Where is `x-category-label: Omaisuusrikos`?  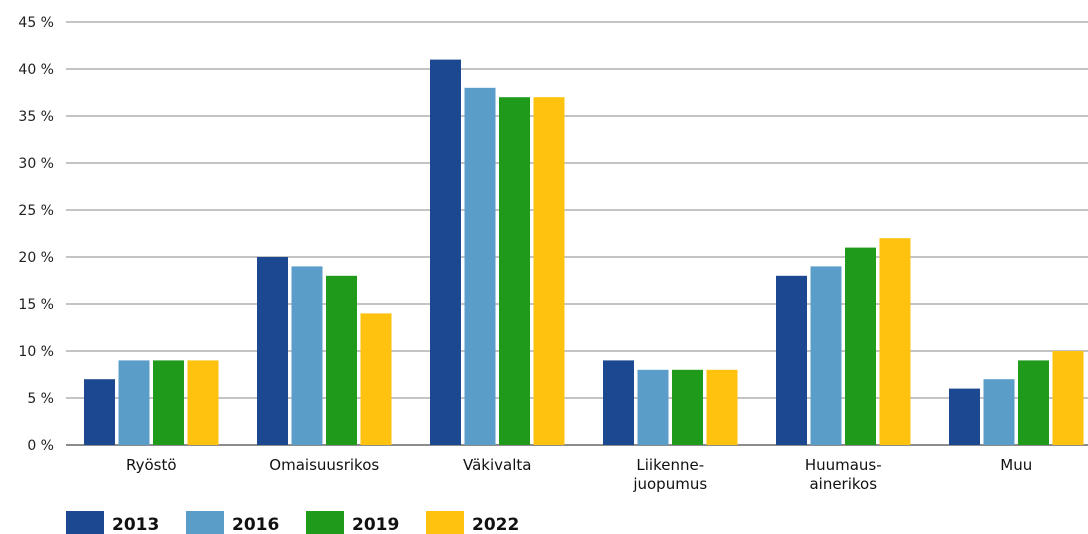 x-category-label: Omaisuusrikos is located at coordinates (324, 465).